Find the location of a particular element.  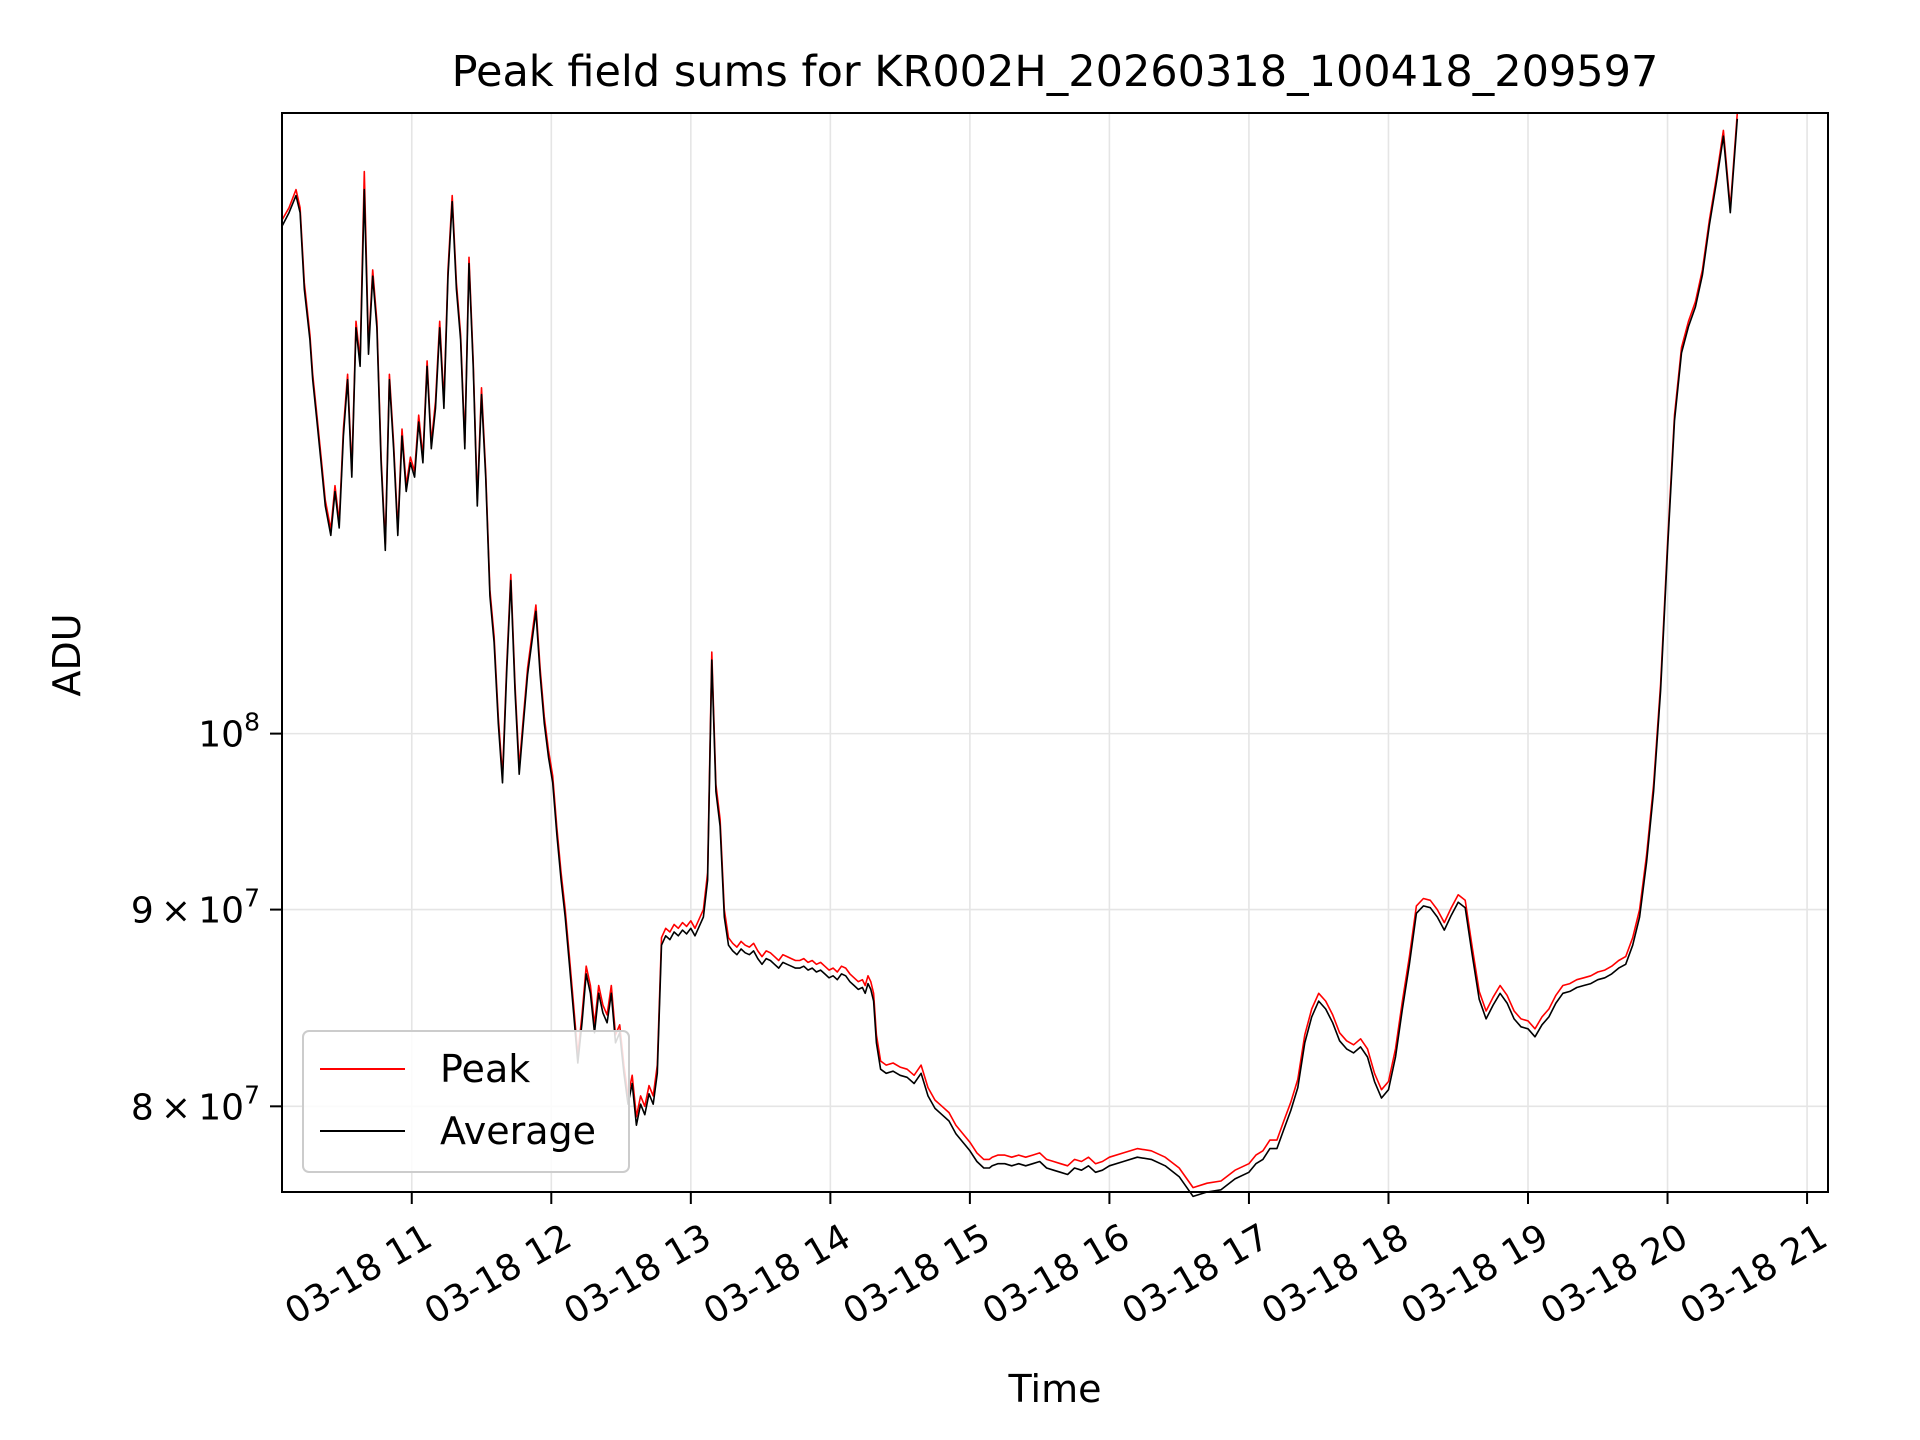

y-tick-label: 8 × 10⁷ is located at coordinates (195, 1104).